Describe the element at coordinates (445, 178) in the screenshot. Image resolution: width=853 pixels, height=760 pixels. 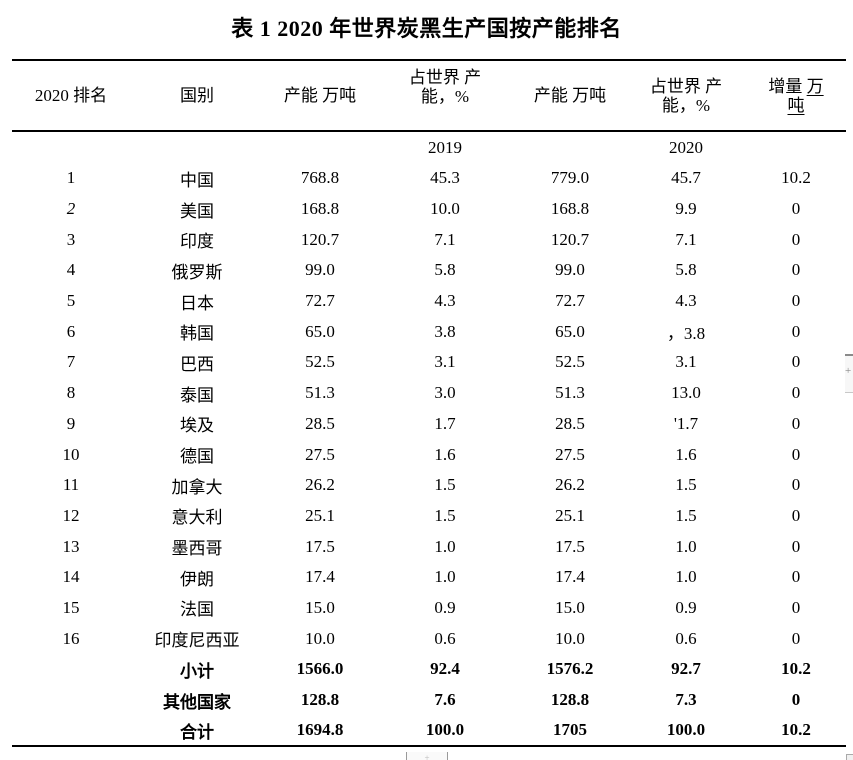
I see `cell-share2019: 45.3` at that location.